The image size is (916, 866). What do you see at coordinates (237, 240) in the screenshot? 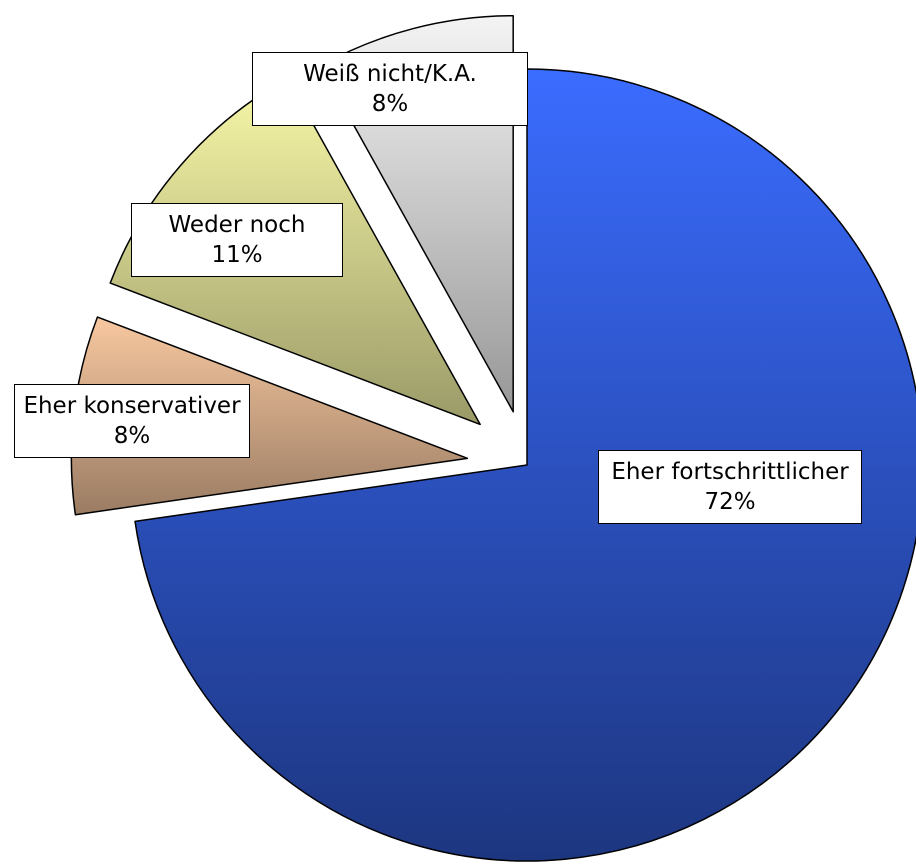
I see `slice-label: Weder noch 11%` at bounding box center [237, 240].